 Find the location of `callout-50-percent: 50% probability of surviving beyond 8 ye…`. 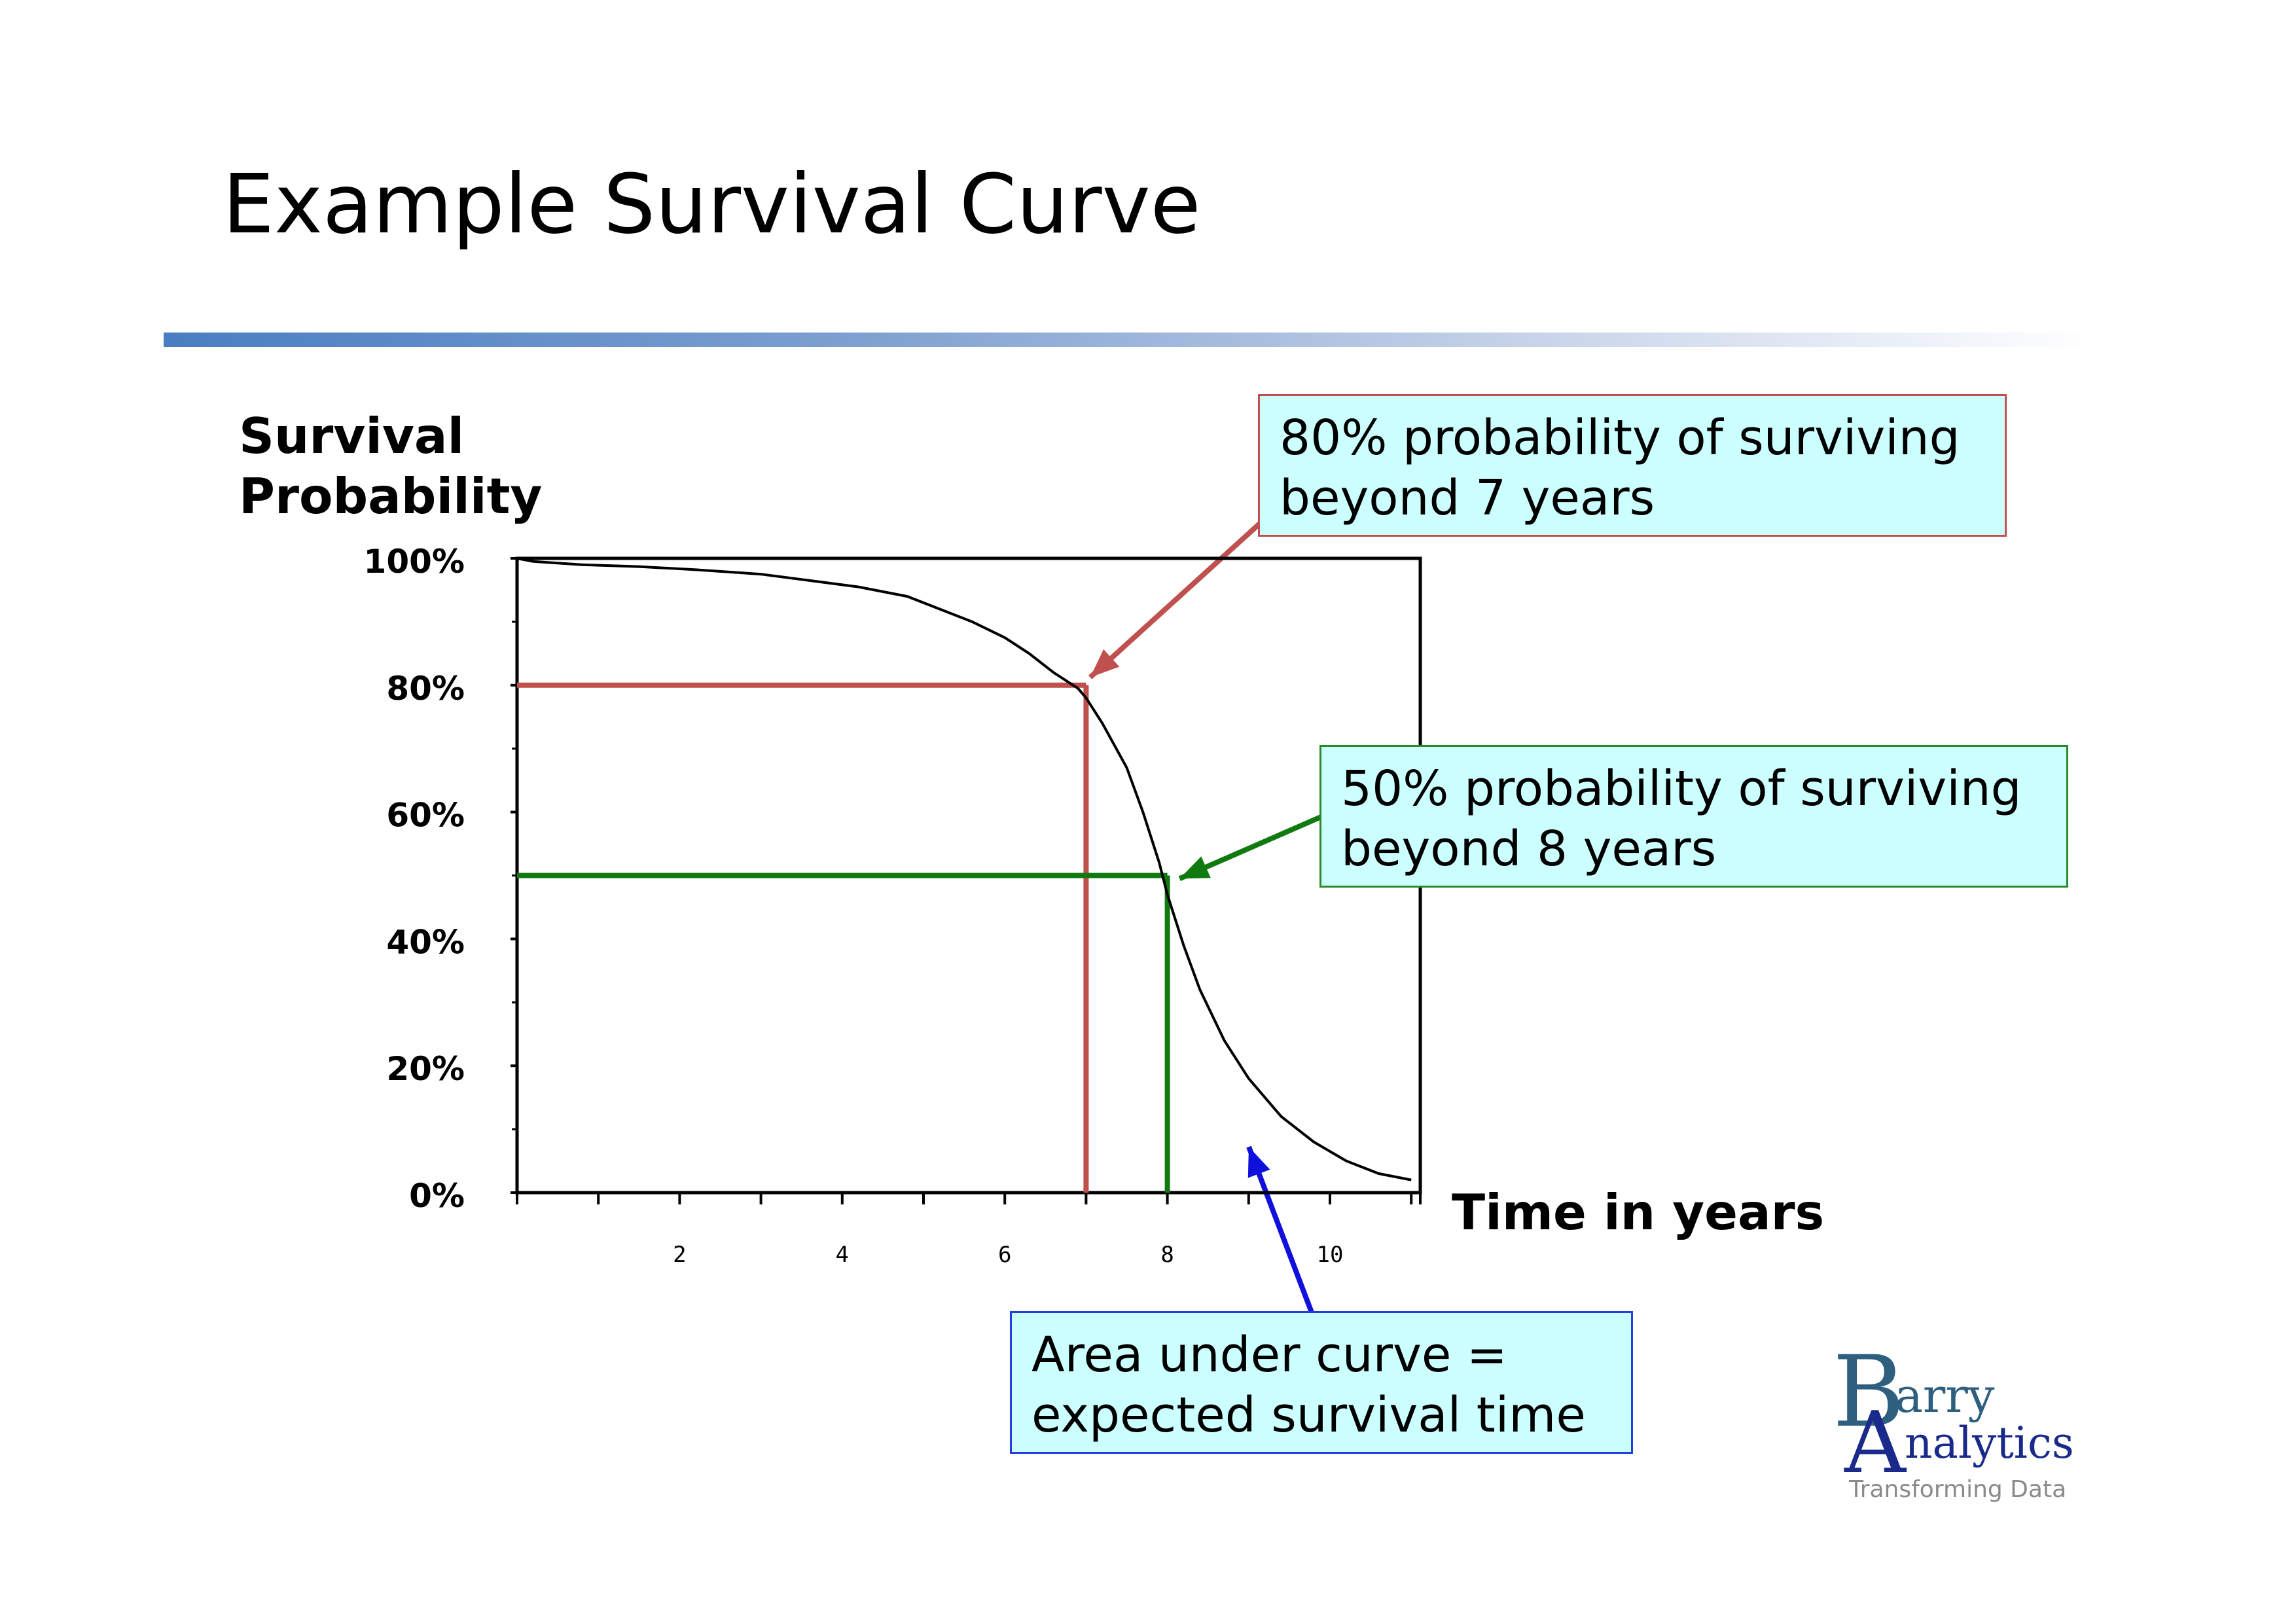

callout-50-percent: 50% probability of surviving beyond 8 ye… is located at coordinates (1694, 816).